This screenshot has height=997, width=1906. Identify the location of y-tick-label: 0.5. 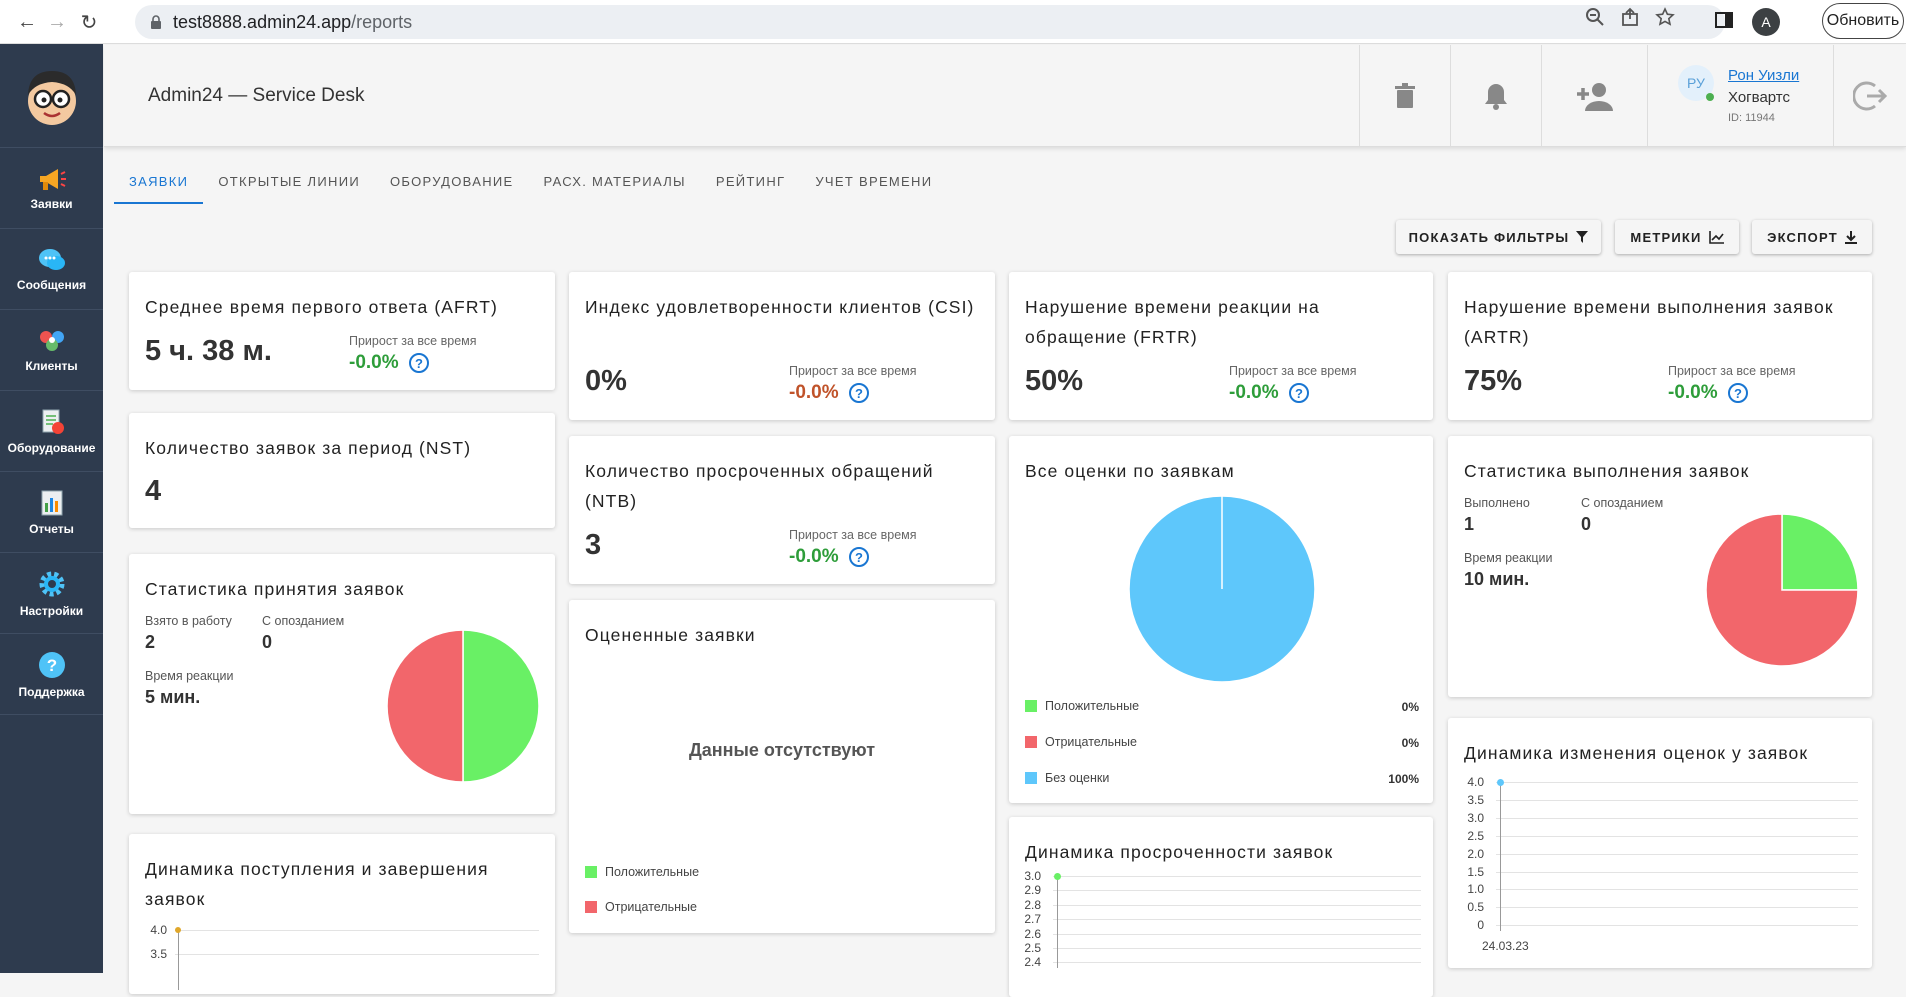
(1475, 907).